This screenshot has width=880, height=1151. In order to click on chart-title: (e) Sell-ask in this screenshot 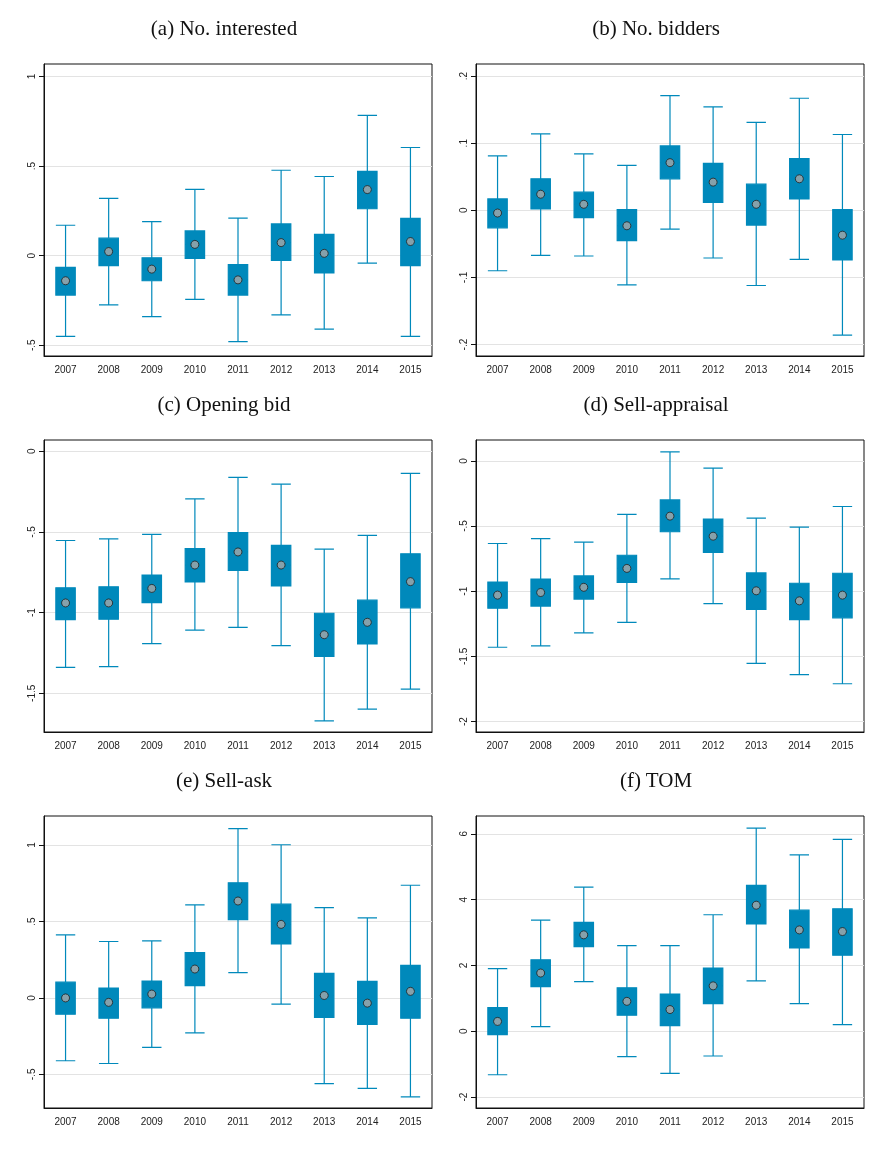, I will do `click(224, 779)`.